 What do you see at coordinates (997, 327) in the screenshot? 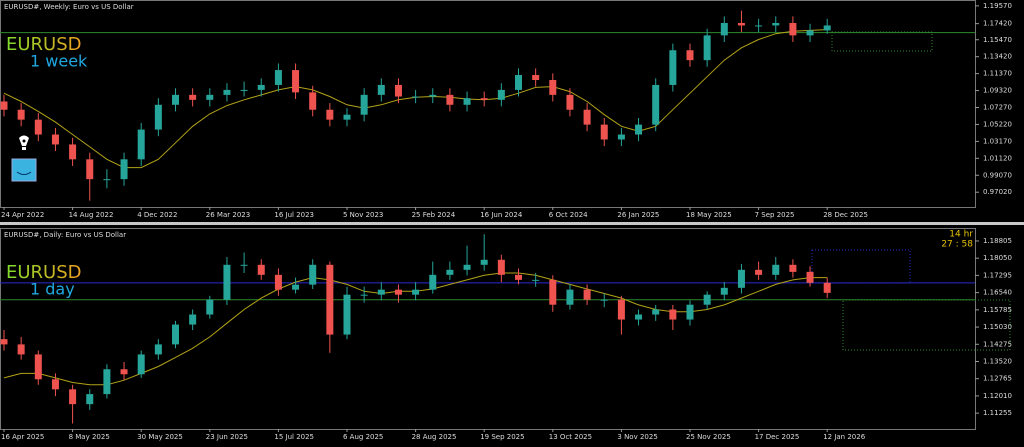
I see `y-tick-label: 1.15030` at bounding box center [997, 327].